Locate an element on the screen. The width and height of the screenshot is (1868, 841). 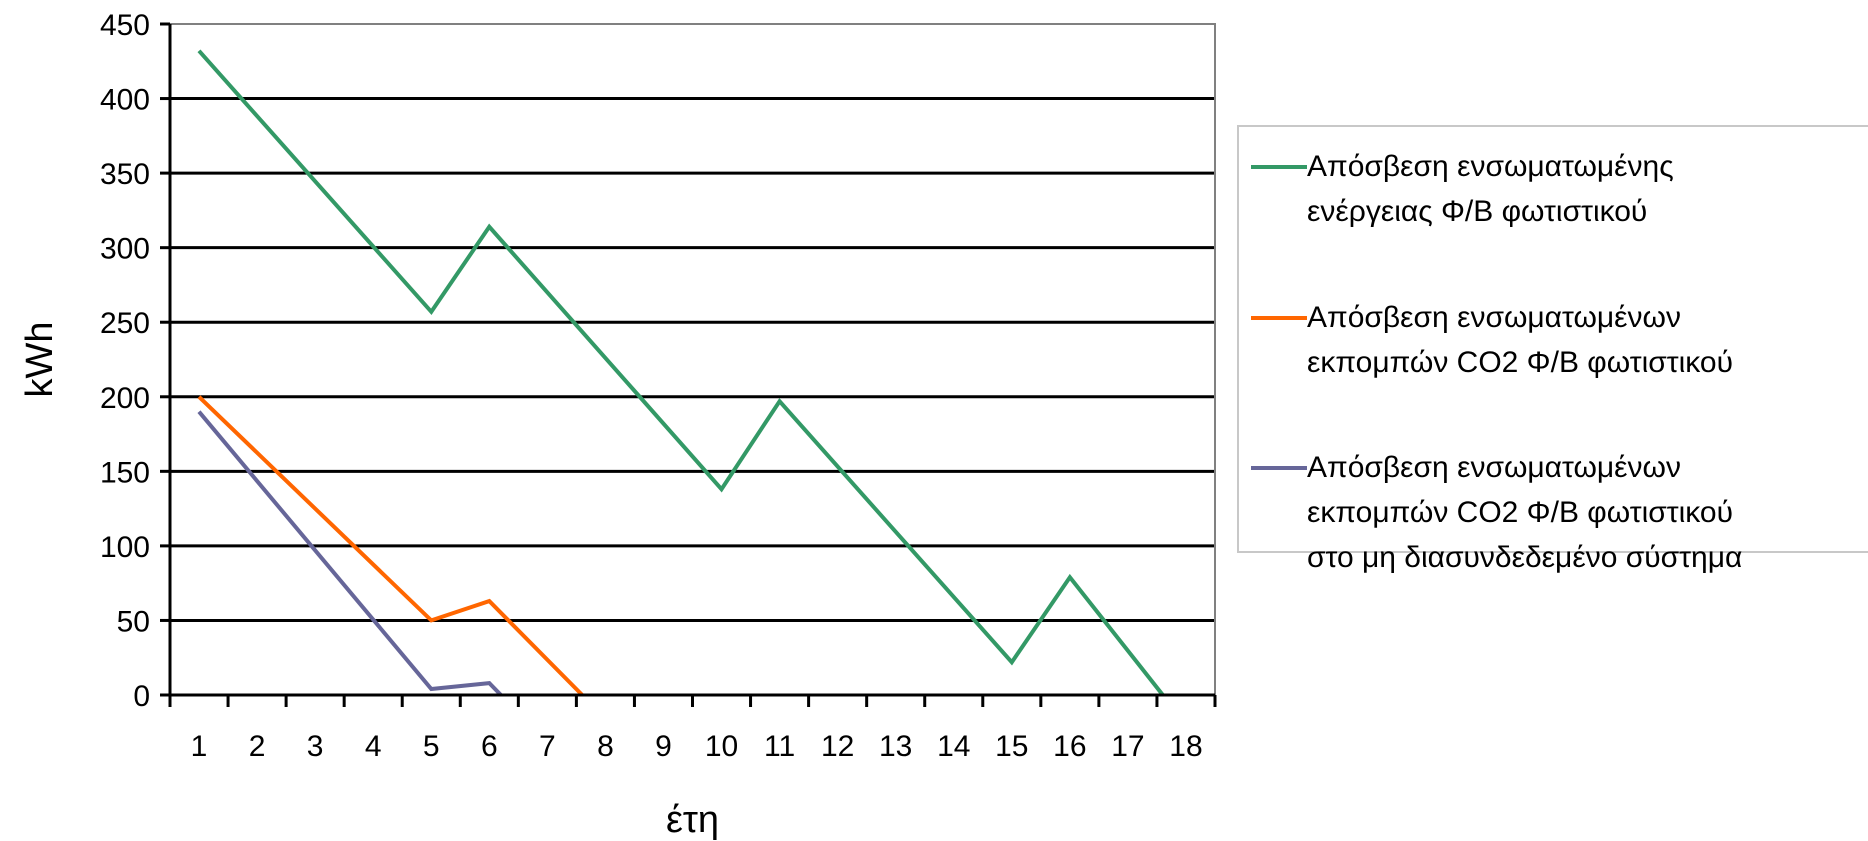
x-tick-label: 10 is located at coordinates (721, 746).